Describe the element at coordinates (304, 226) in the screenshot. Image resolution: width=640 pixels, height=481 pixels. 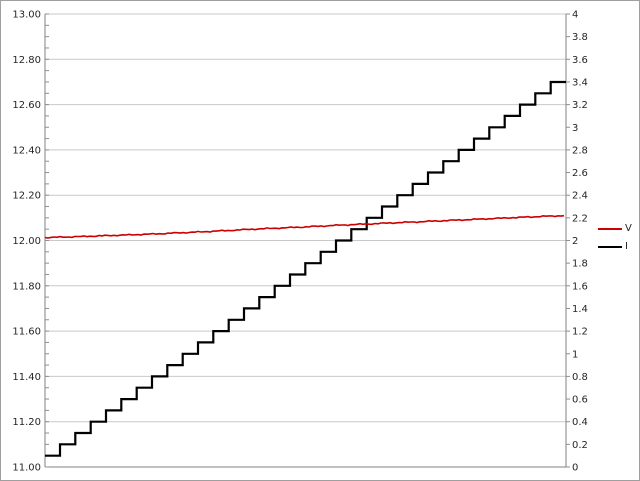
I see `v-series-line` at that location.